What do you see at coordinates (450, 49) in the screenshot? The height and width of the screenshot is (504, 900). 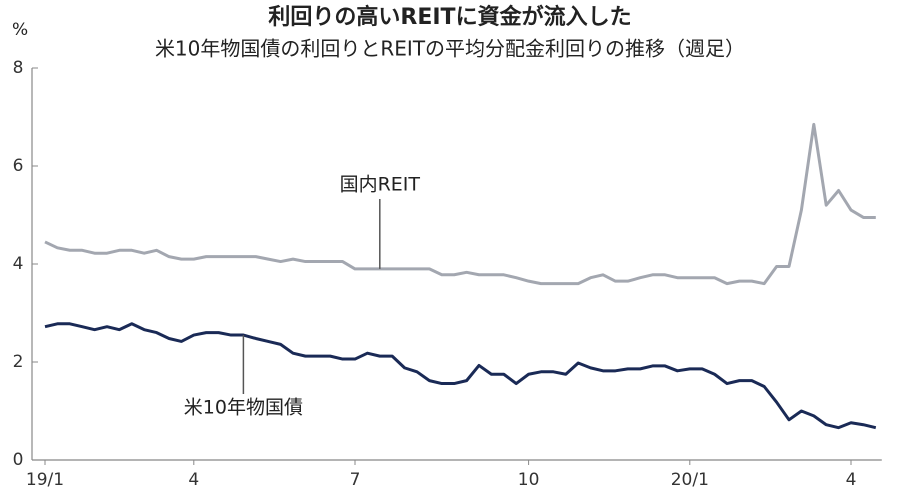 I see `chart-subtitle: 米10年物国債の利回りとREITの平均分配金利回りの推移（週足）` at bounding box center [450, 49].